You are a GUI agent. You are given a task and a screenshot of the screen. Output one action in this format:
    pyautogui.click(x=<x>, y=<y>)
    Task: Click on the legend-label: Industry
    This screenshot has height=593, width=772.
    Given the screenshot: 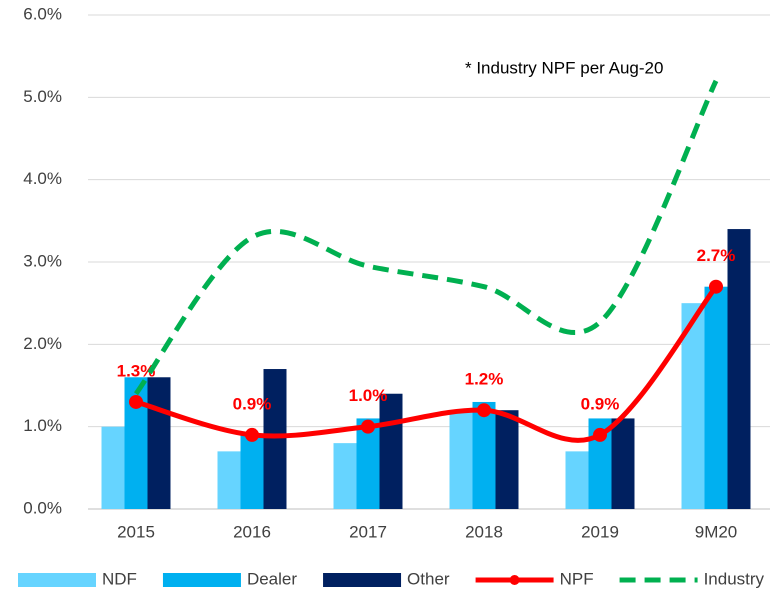 What is the action you would take?
    pyautogui.click(x=734, y=578)
    